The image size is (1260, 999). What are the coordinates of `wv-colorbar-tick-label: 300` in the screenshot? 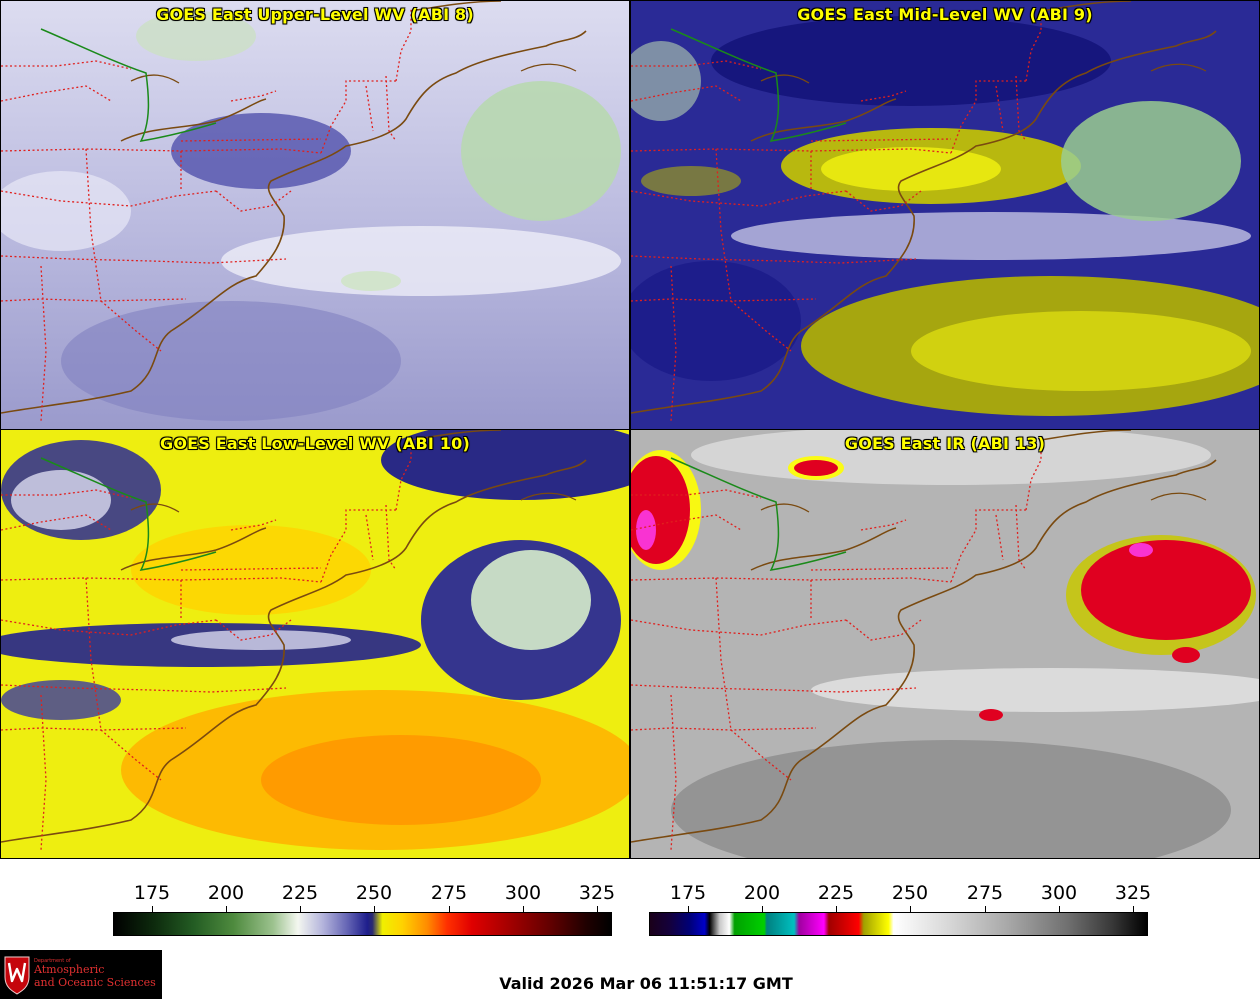 It's located at (523, 893).